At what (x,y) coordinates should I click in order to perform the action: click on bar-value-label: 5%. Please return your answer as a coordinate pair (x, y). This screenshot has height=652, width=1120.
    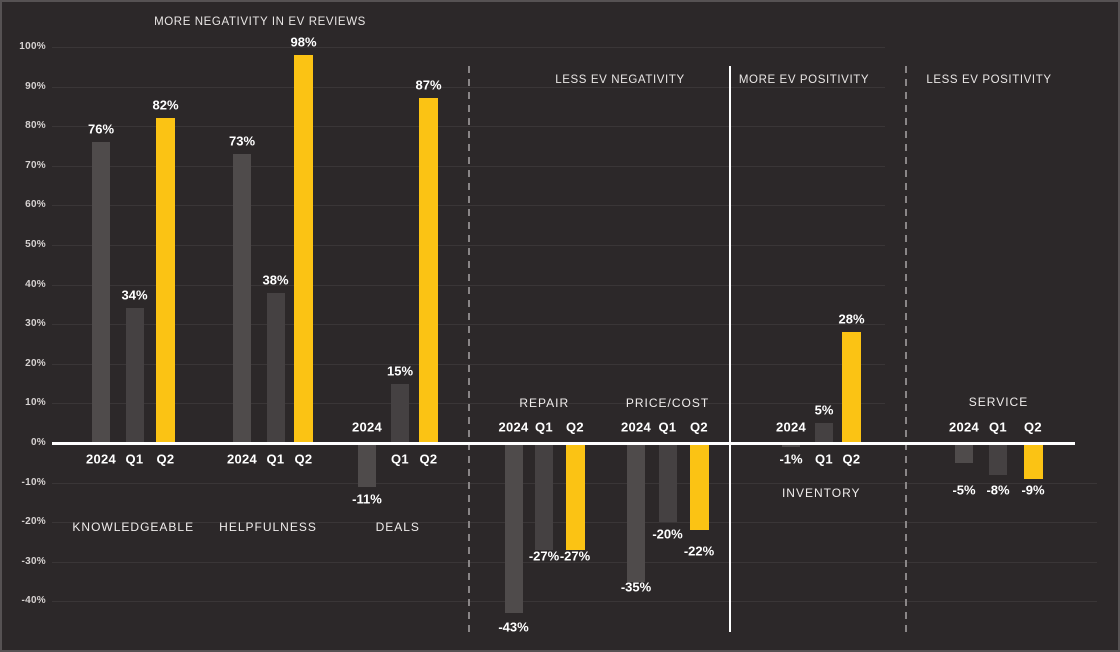
    Looking at the image, I should click on (824, 410).